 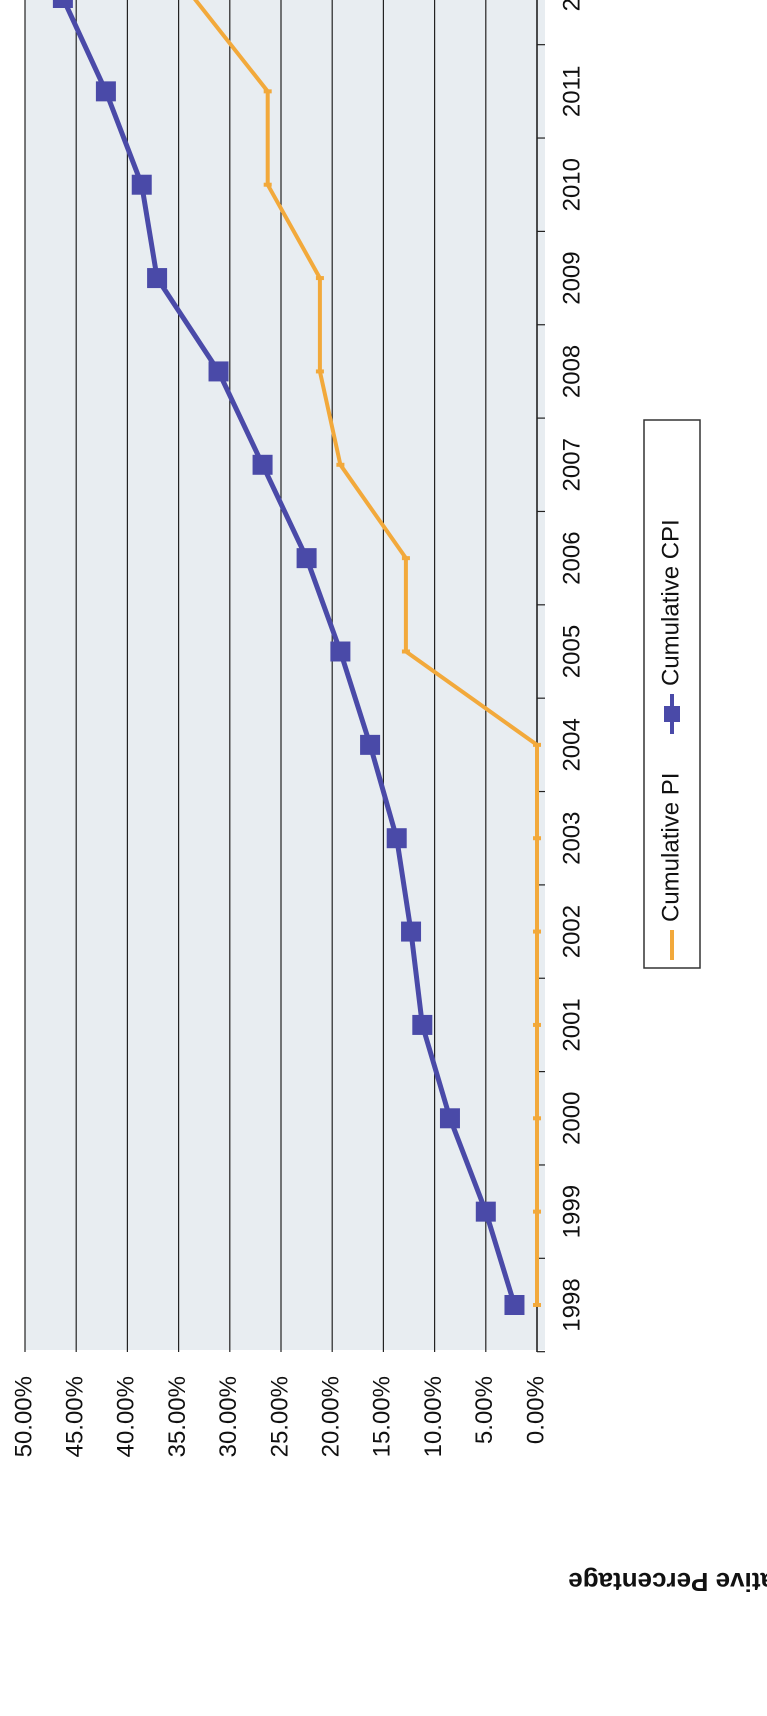 I want to click on y-axis-title: Cumulative Percentage, so click(x=667, y=1582).